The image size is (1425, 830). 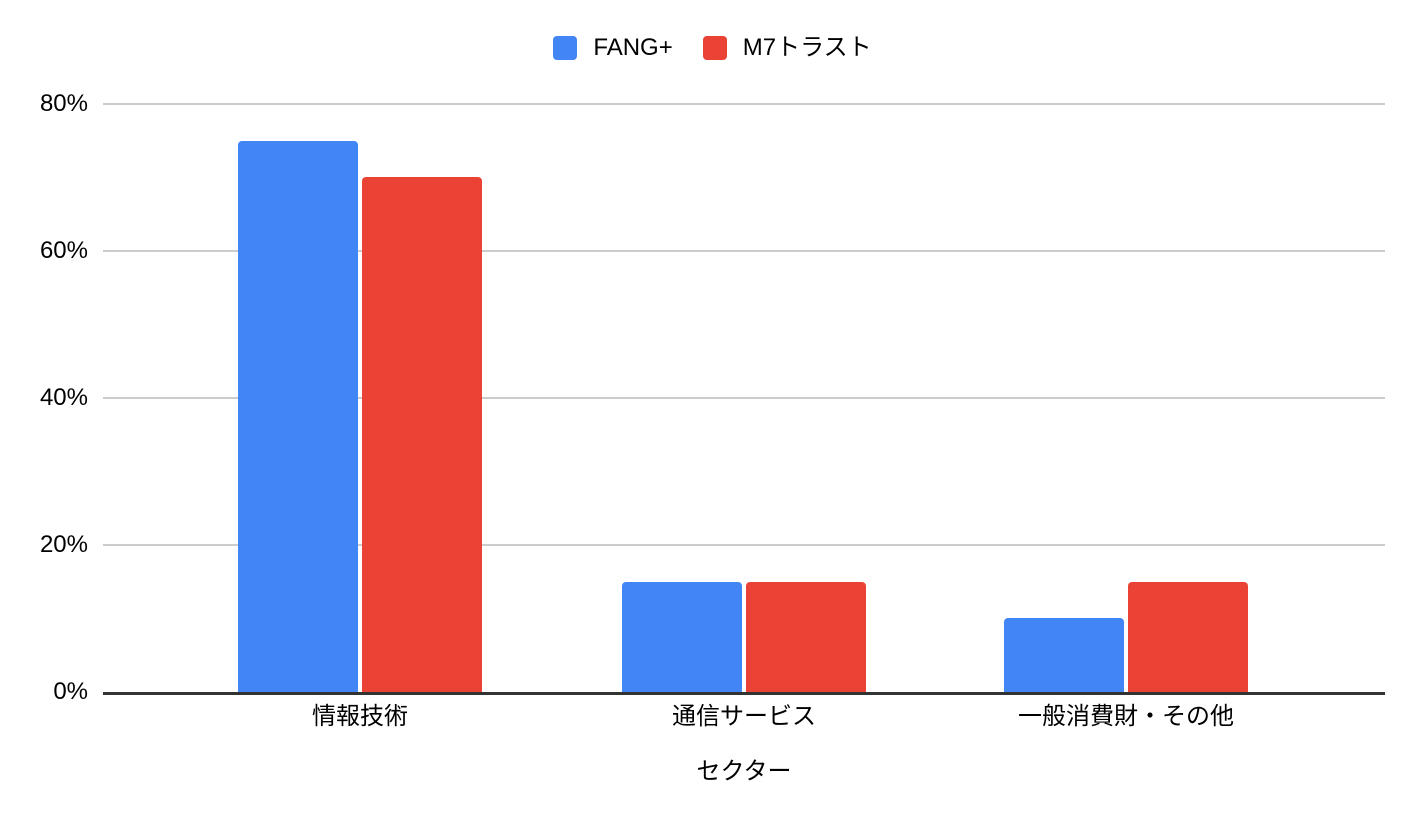 I want to click on y-tick-label-20: 20%, so click(x=63, y=544).